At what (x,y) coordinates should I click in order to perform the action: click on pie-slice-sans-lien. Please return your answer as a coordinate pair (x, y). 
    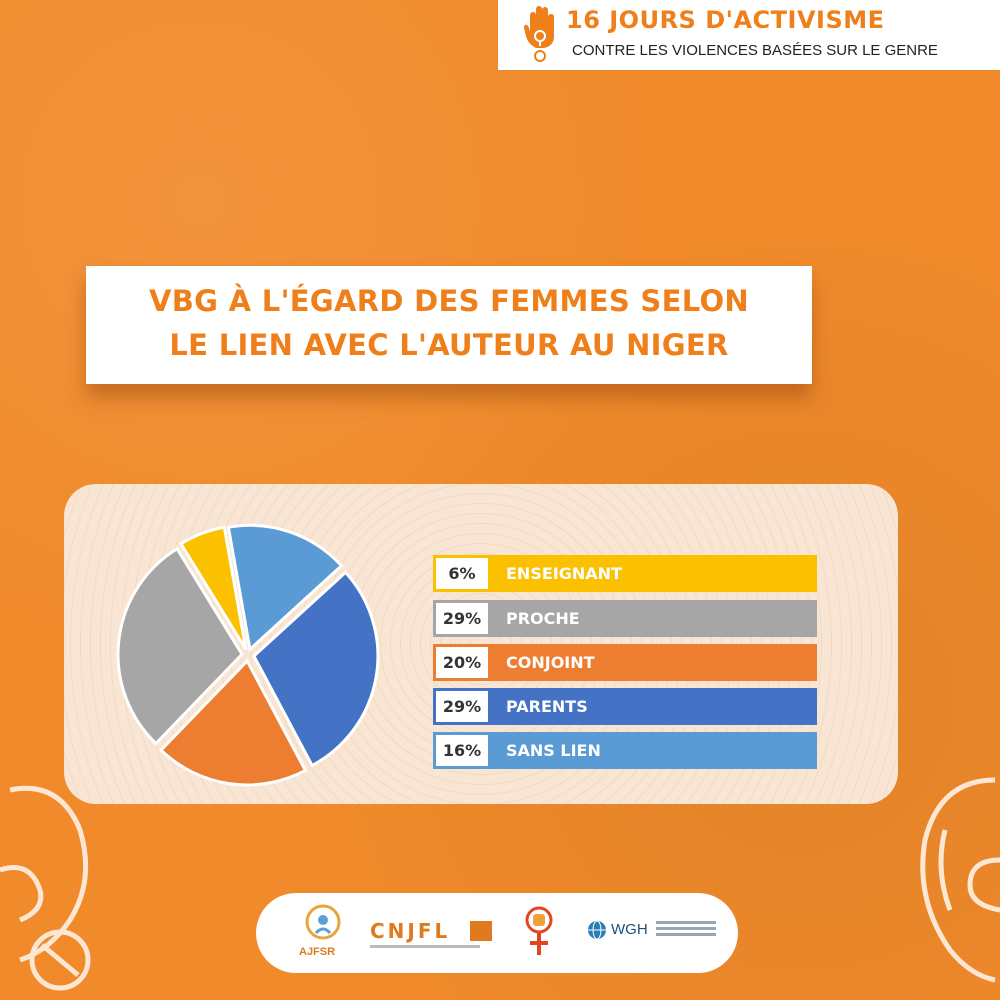
    Looking at the image, I should click on (285, 588).